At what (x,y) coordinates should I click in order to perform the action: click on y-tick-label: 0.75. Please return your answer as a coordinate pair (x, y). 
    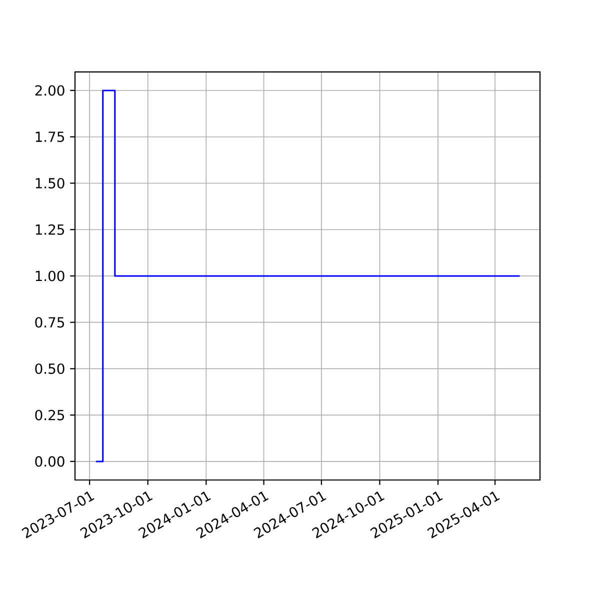
    Looking at the image, I should click on (49, 322).